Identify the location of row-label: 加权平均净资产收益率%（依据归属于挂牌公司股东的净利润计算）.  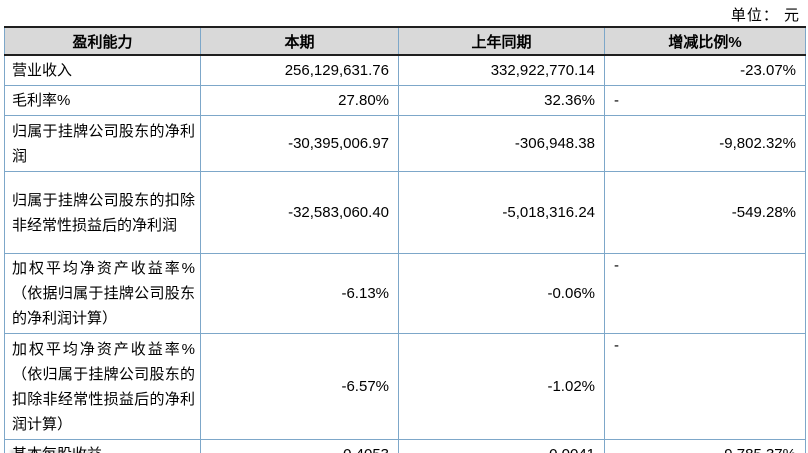
(102, 293).